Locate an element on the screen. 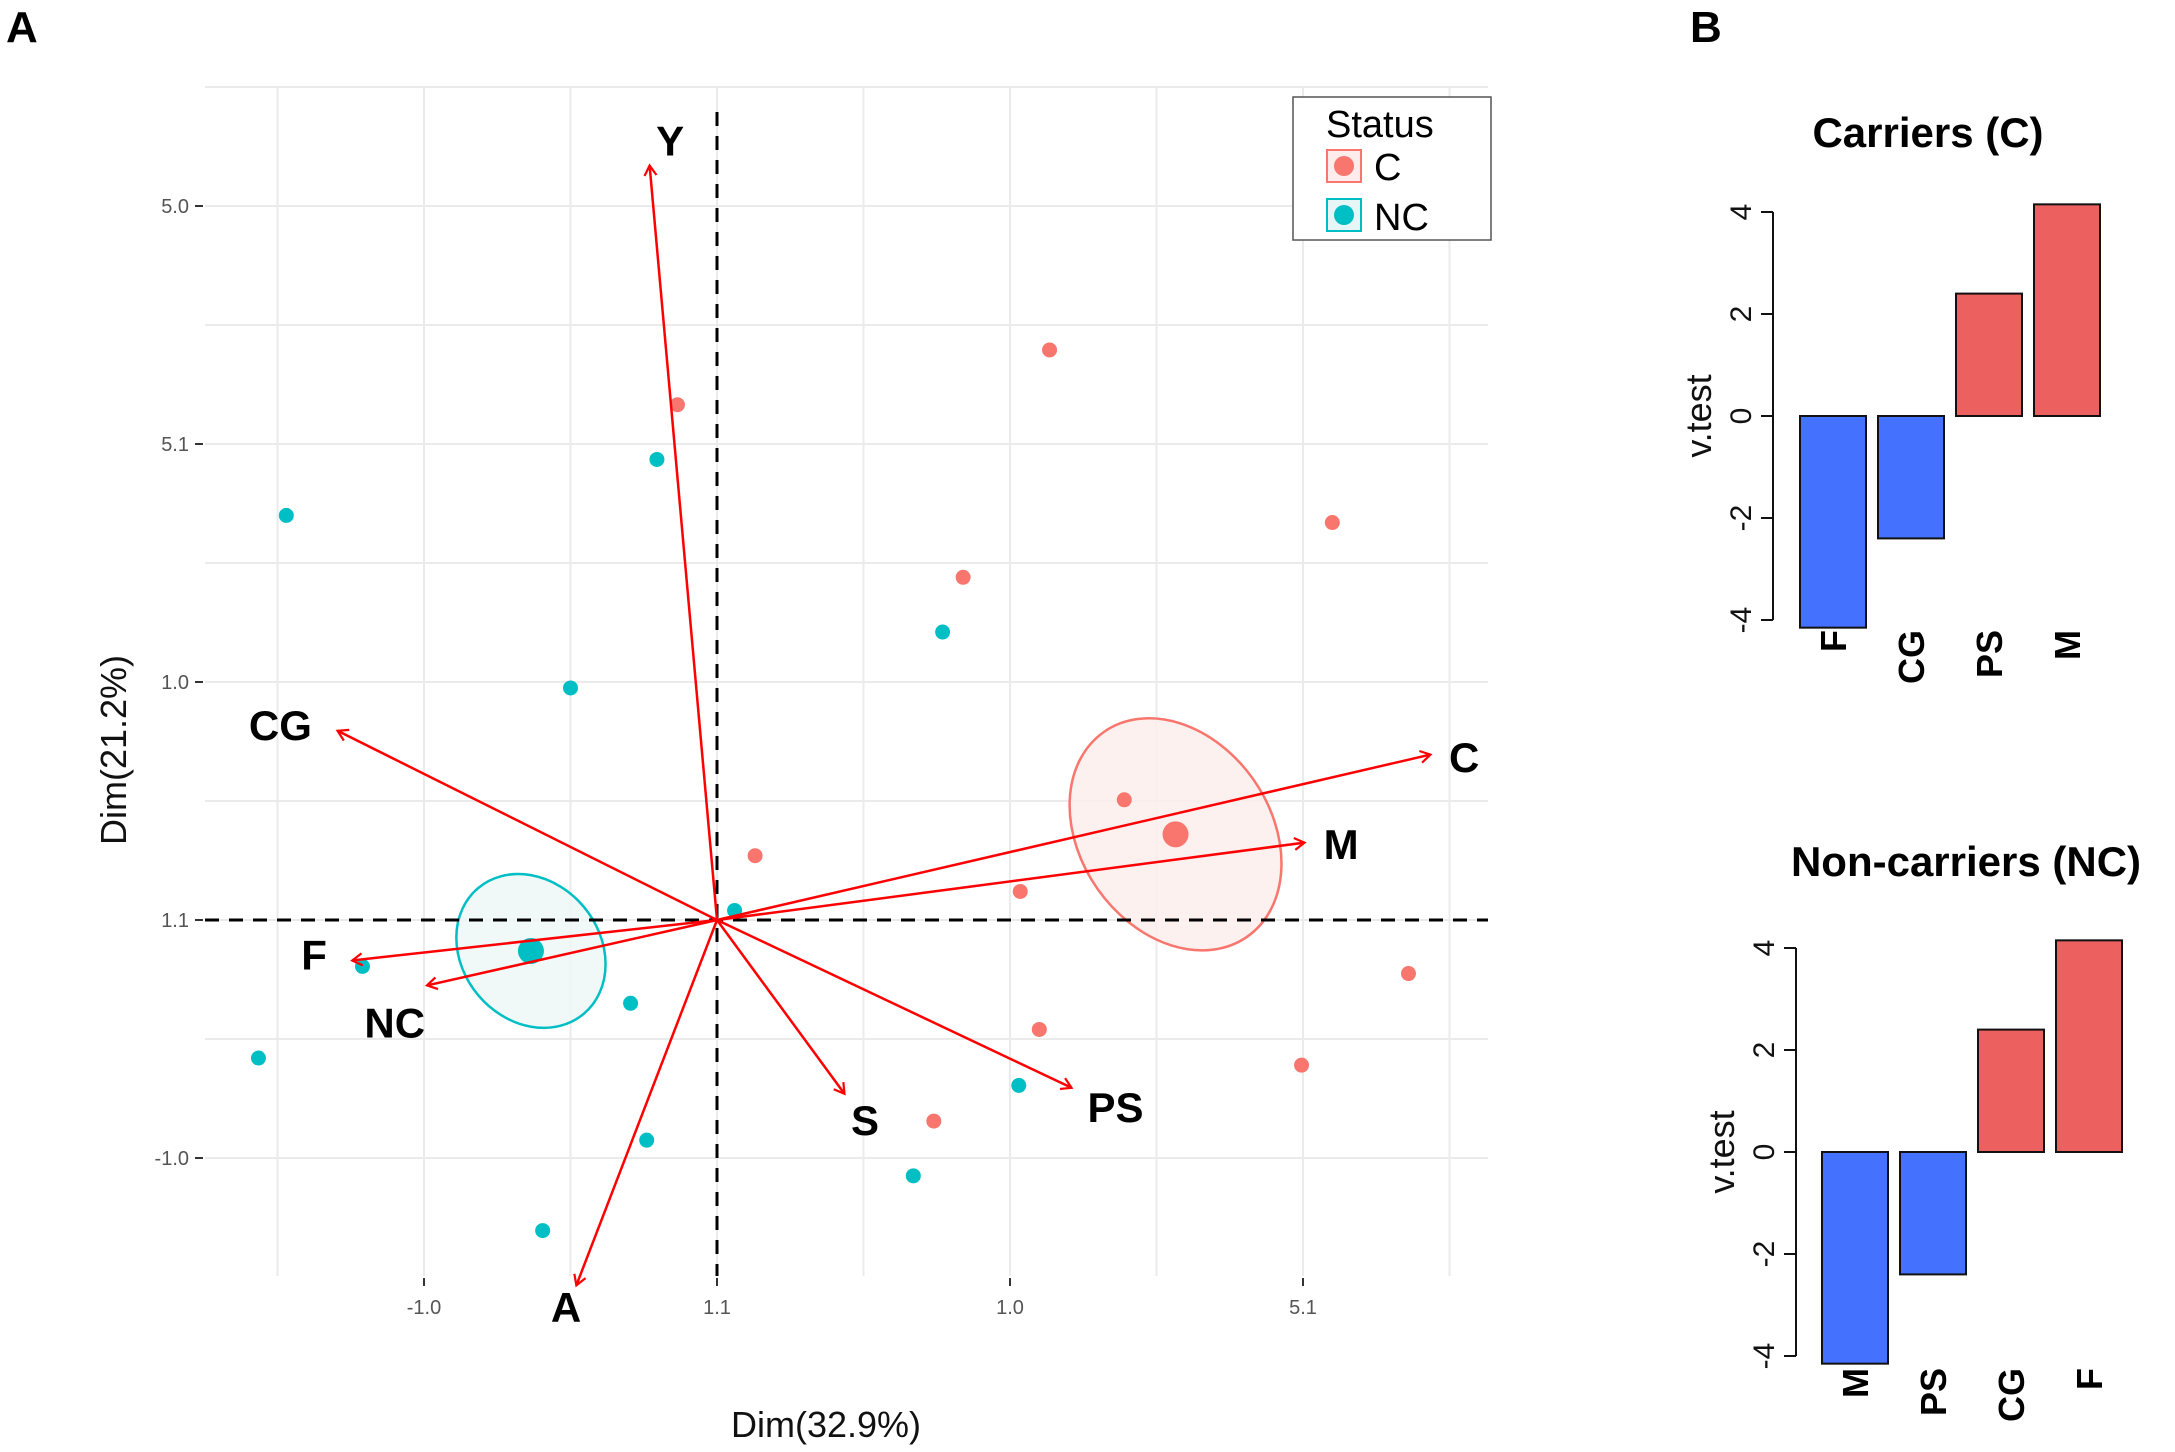  centroid-nc is located at coordinates (530, 950).